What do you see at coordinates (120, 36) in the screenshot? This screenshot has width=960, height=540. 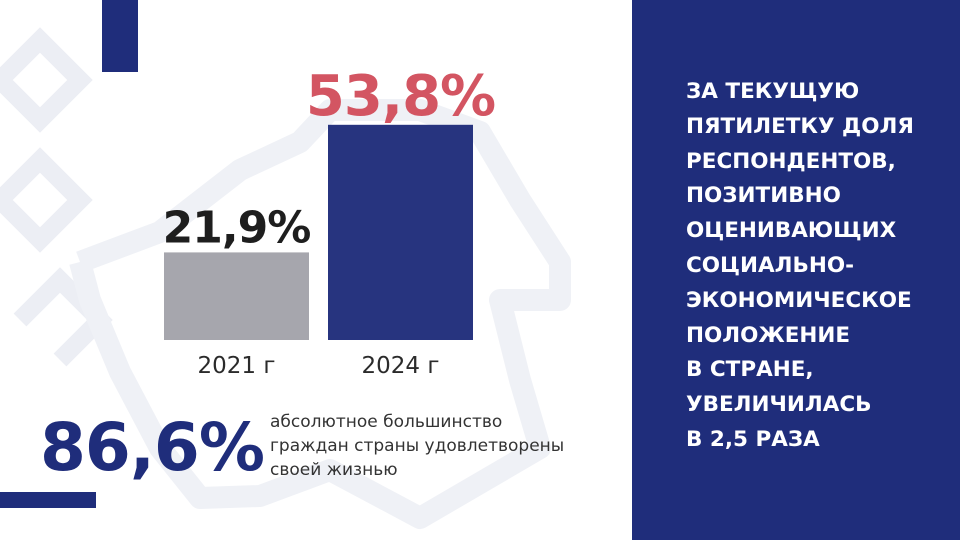 I see `accent-bar-top` at bounding box center [120, 36].